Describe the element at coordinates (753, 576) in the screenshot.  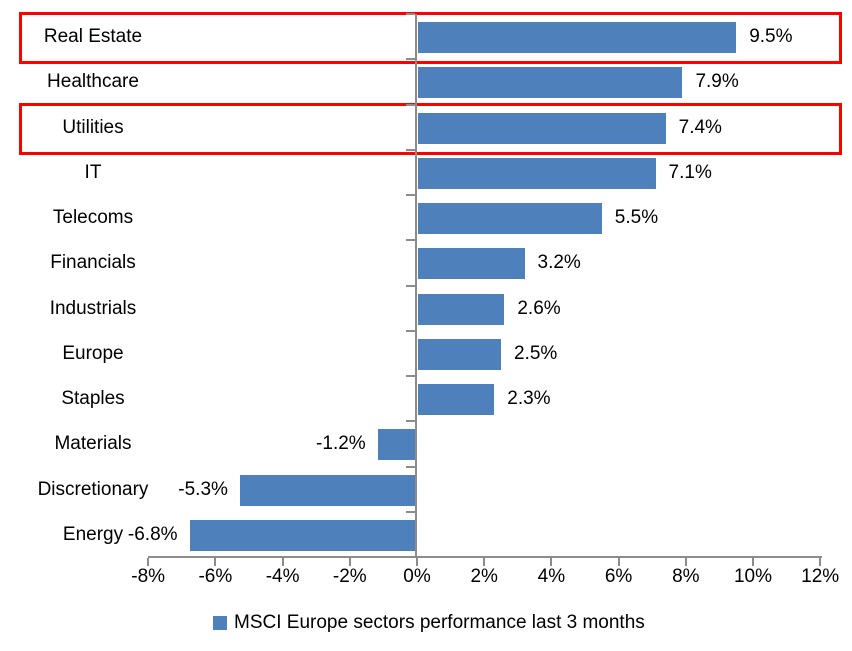
I see `x-axis-tick-label: 10%` at that location.